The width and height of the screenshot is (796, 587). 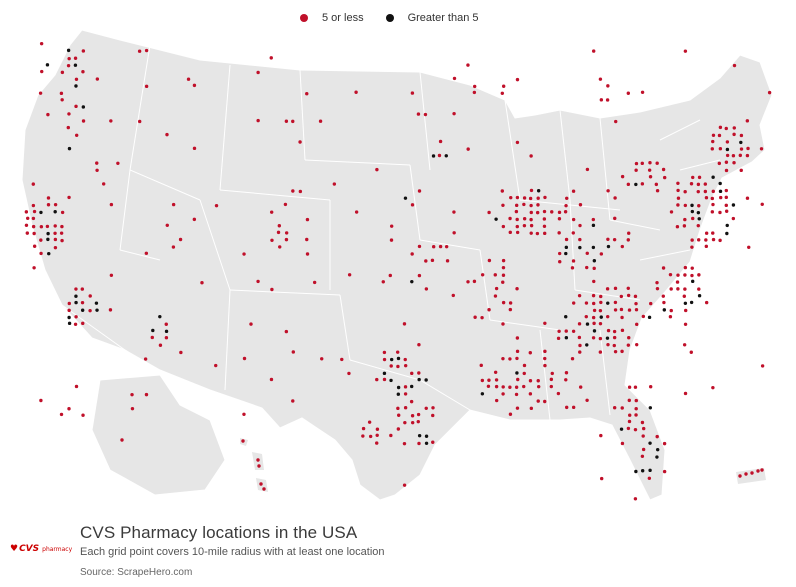 I want to click on cvs-logo: ♥ CVS pharmacy, so click(x=41, y=549).